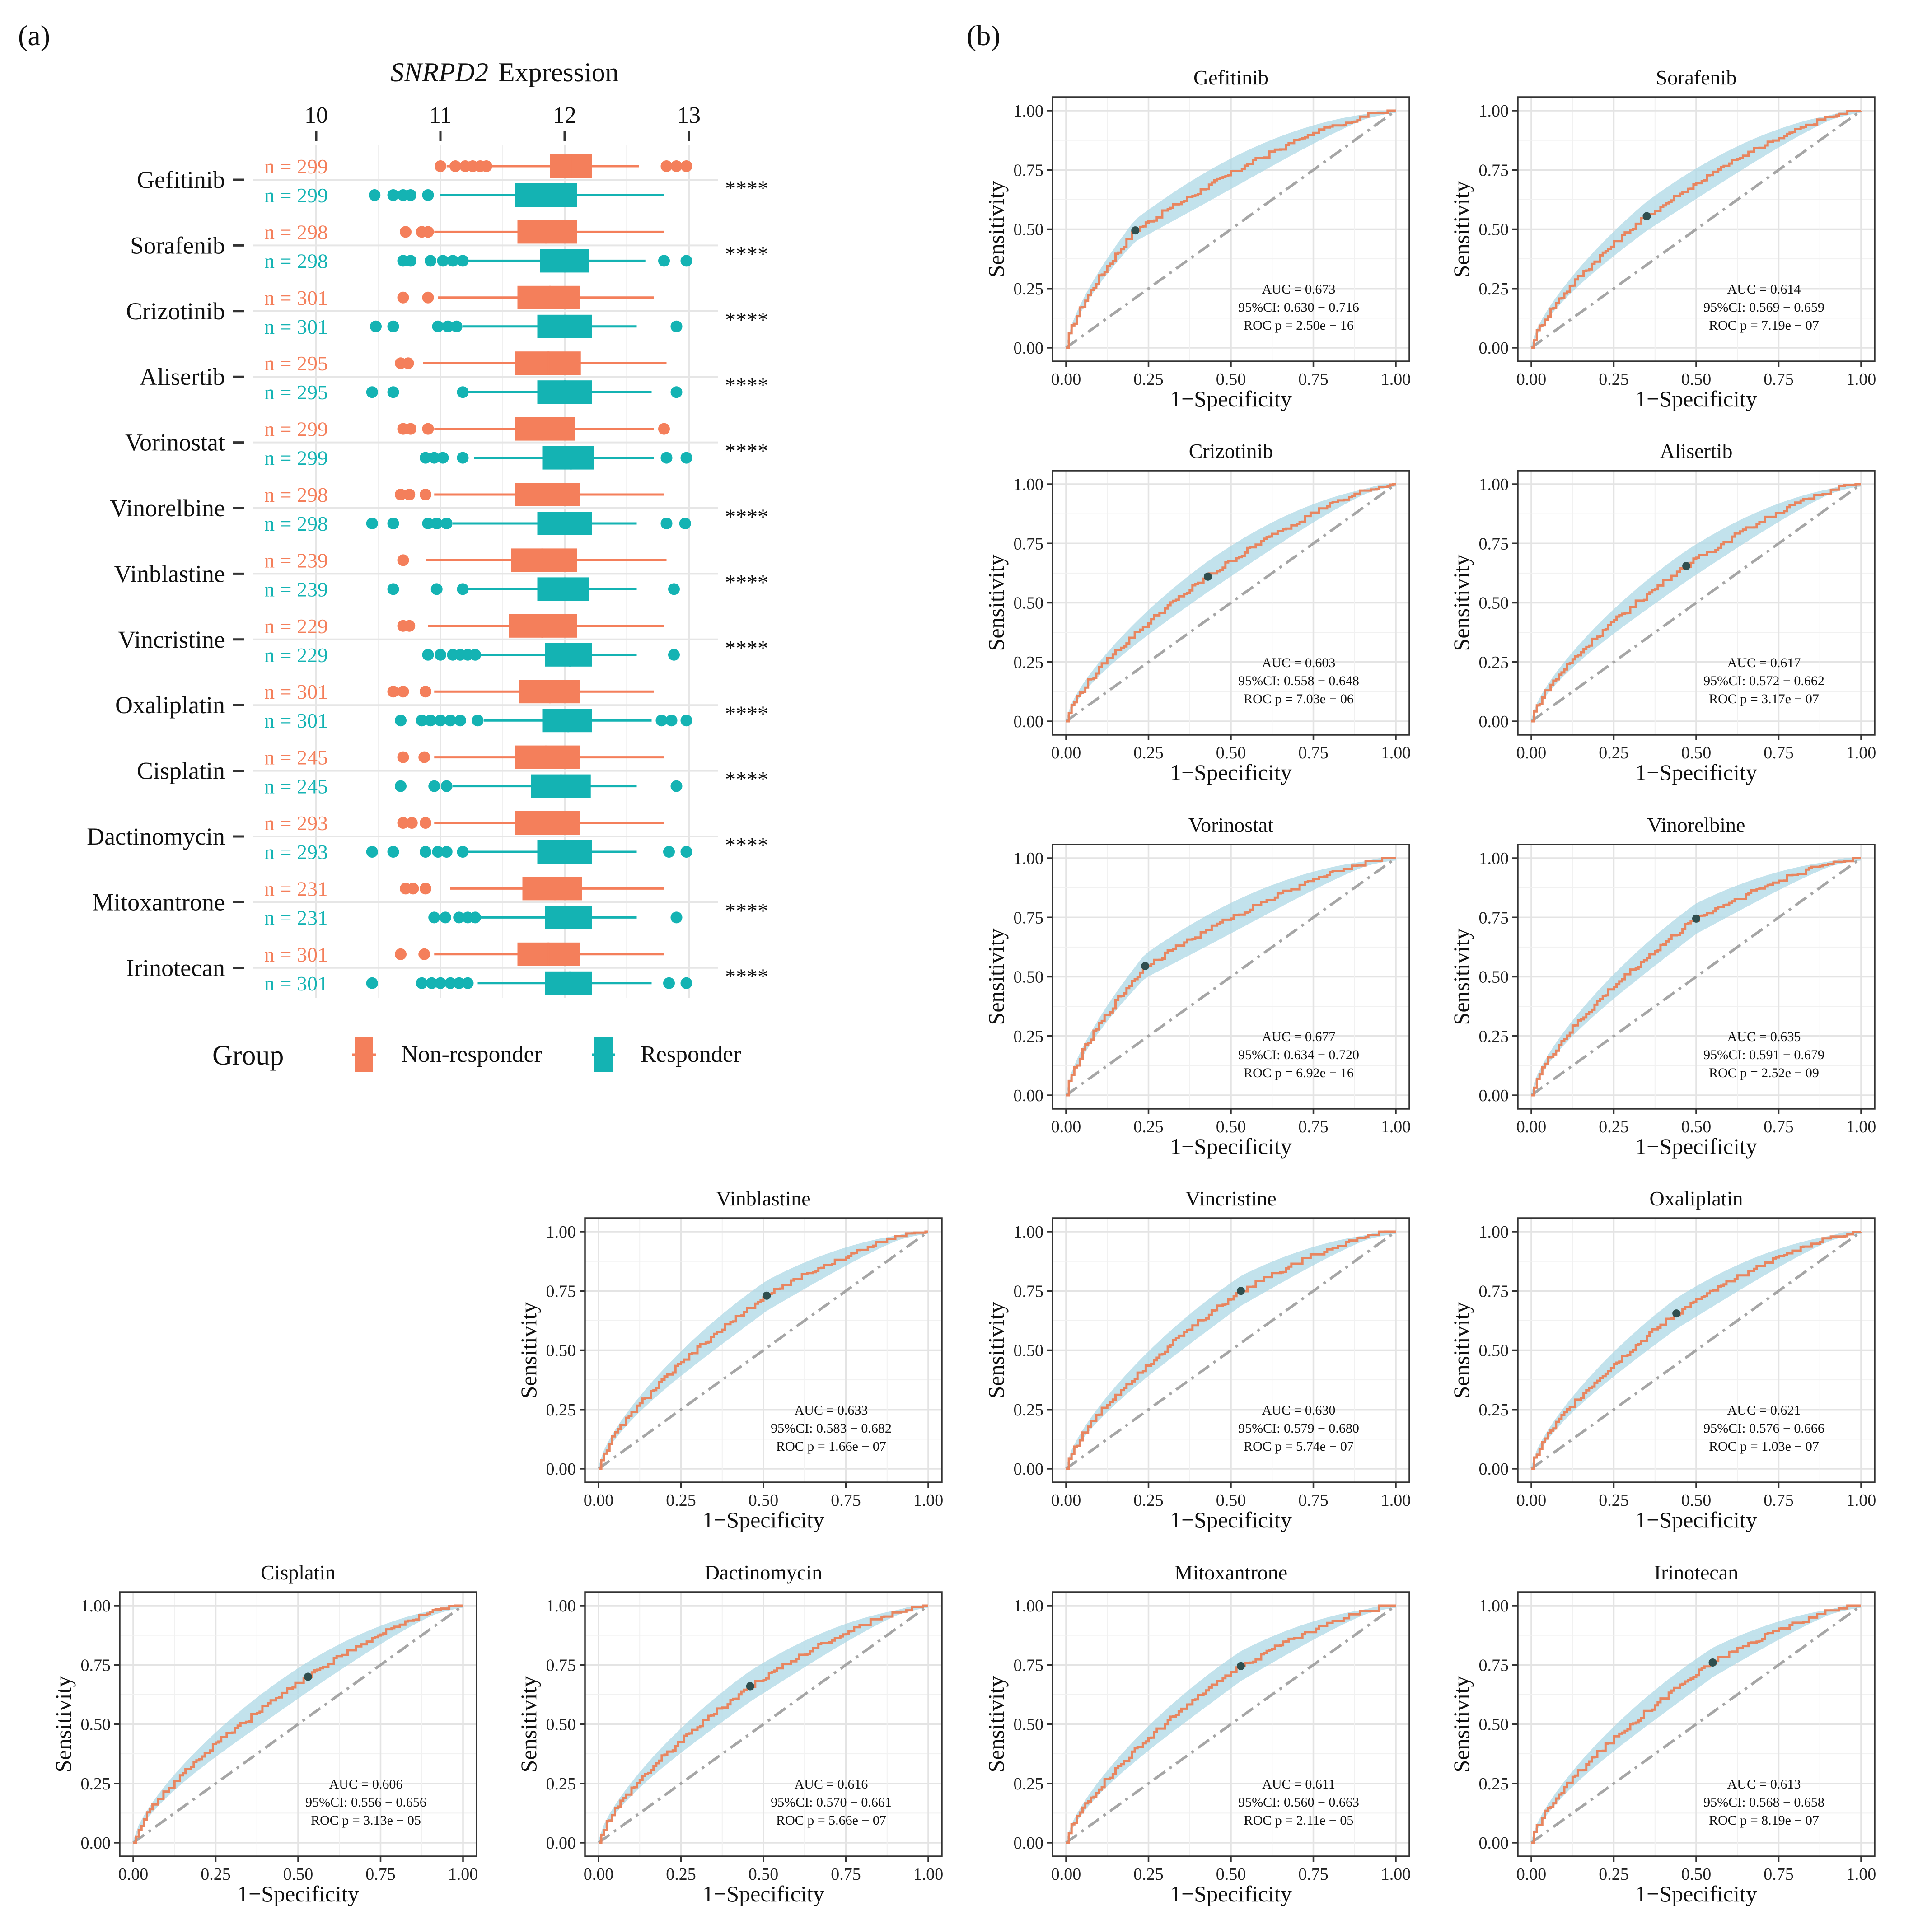  What do you see at coordinates (296, 888) in the screenshot?
I see `non-responder-n-label: n = 231` at bounding box center [296, 888].